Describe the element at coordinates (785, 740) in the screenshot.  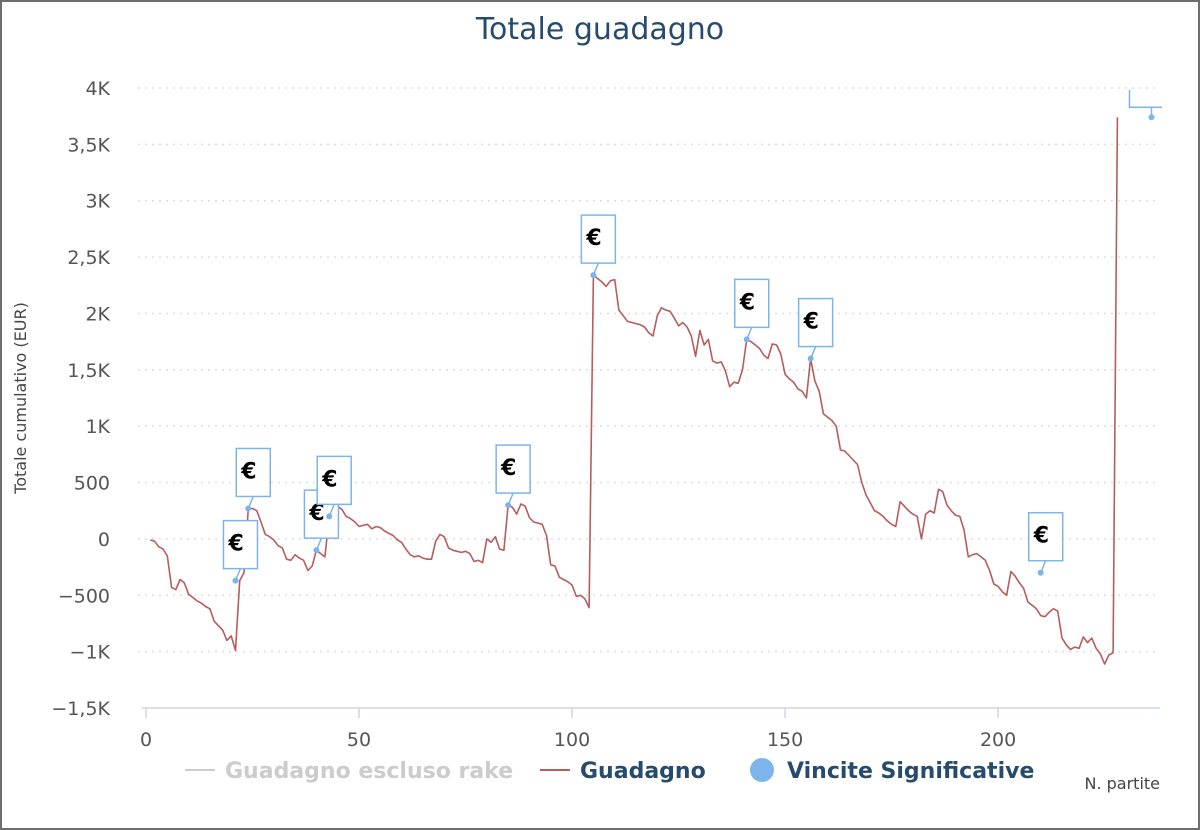
I see `x-tick-label: 150` at that location.